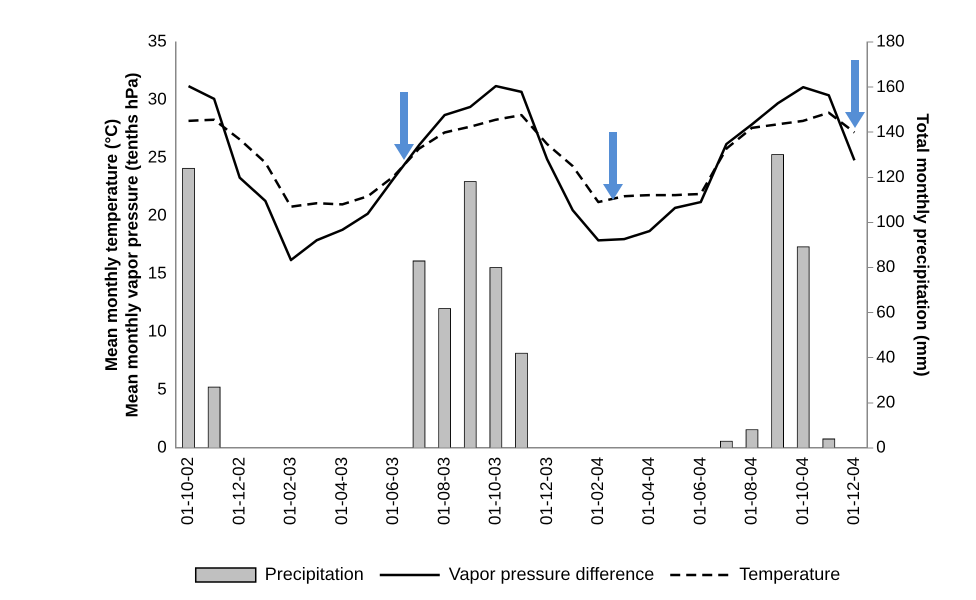 The image size is (976, 600). Describe the element at coordinates (890, 176) in the screenshot. I see `y2-tick-label: 120` at that location.